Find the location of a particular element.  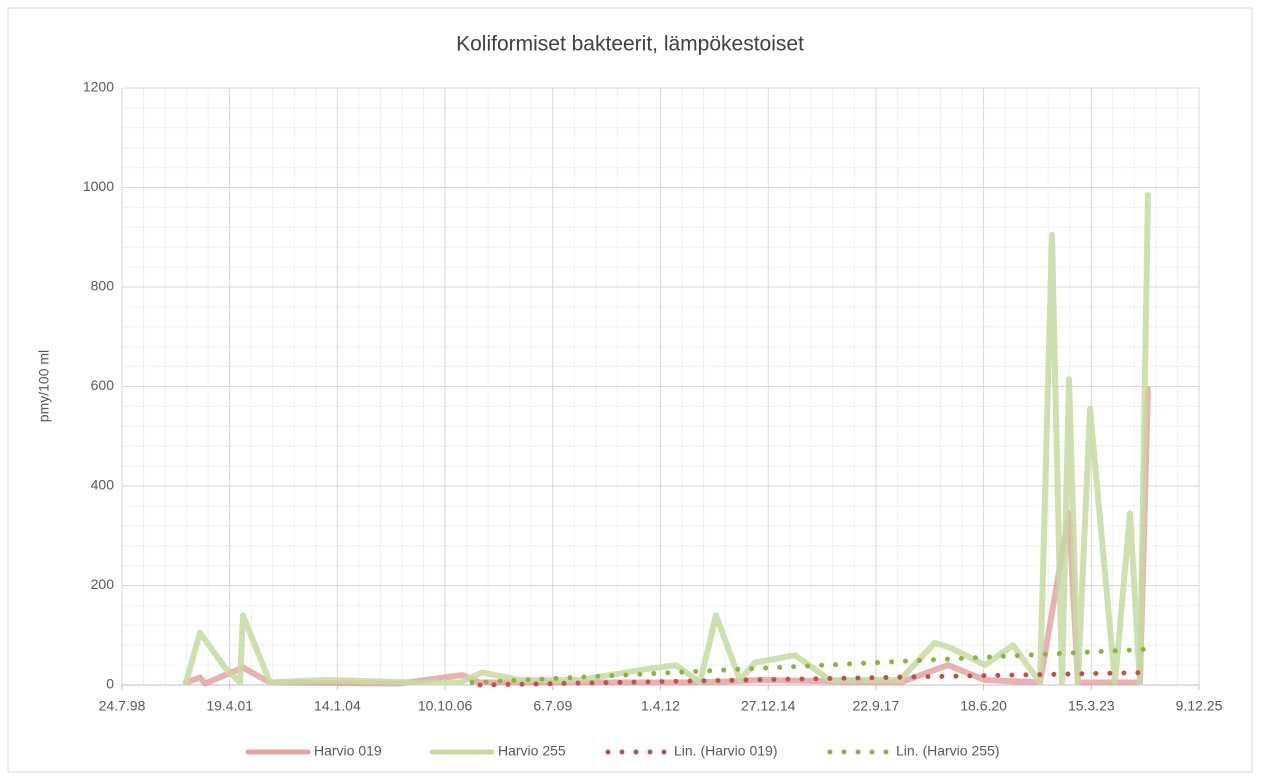

legend-label: Lin. (Harvio 019) is located at coordinates (726, 751).